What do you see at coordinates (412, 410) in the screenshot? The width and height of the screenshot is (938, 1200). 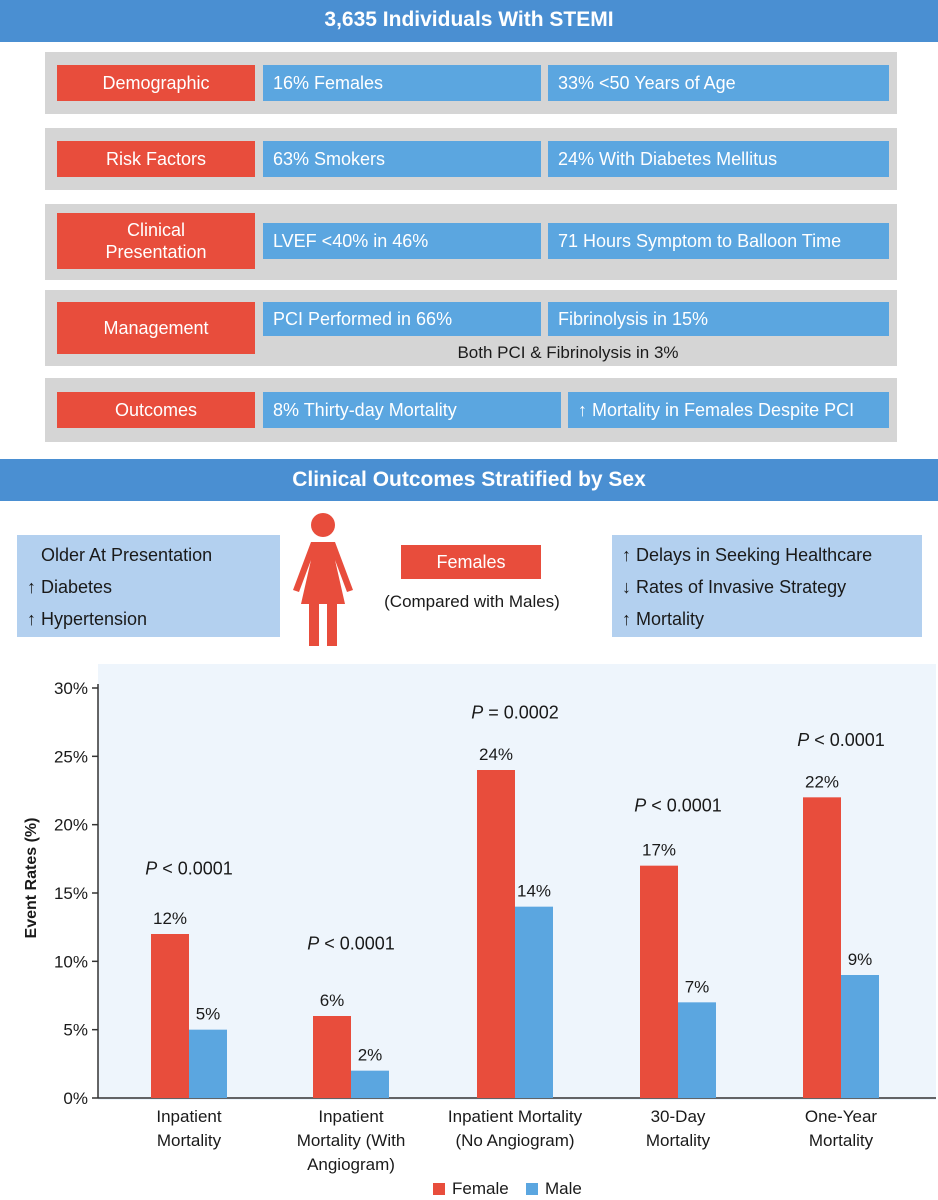 I see `row-value-thirty-day: 8% Thirty-day Mortality` at bounding box center [412, 410].